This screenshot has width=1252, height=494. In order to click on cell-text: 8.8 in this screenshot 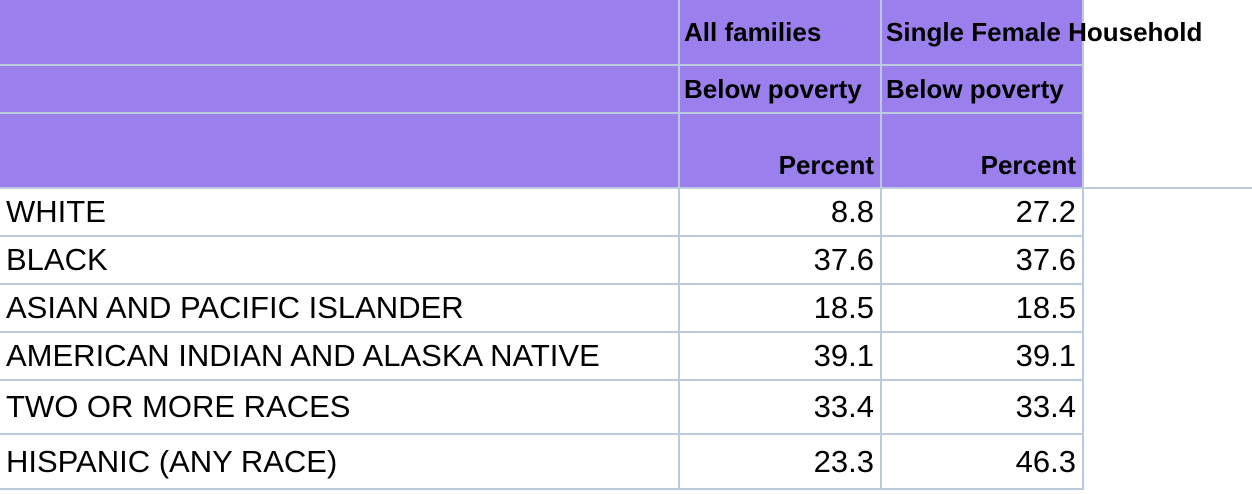, I will do `click(852, 211)`.